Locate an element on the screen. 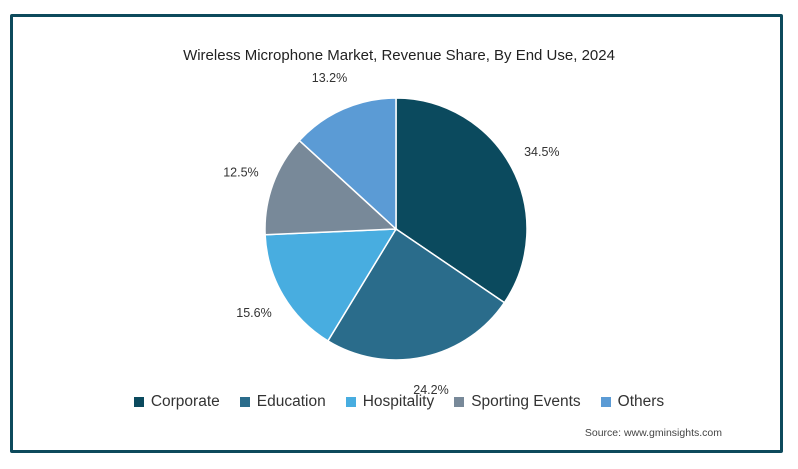 This screenshot has height=469, width=798. pie-slice-others is located at coordinates (347, 164).